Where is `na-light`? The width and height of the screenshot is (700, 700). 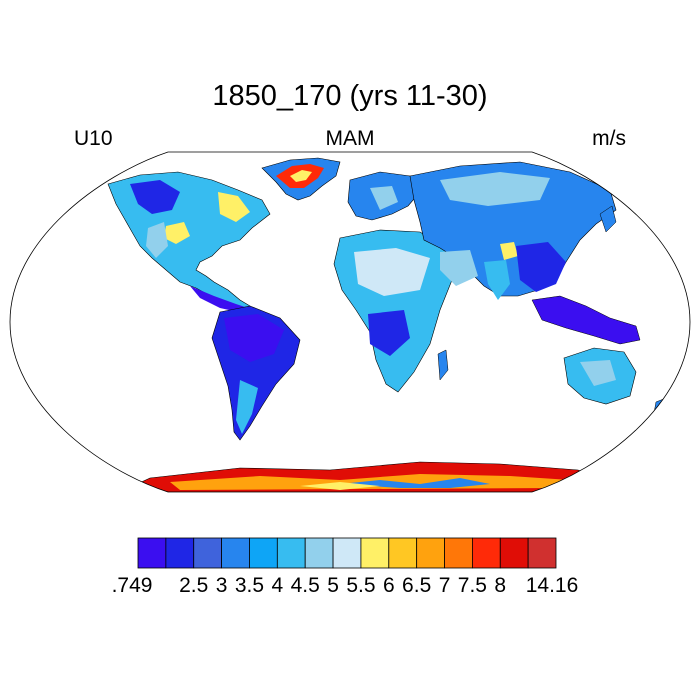
na-light is located at coordinates (157, 240).